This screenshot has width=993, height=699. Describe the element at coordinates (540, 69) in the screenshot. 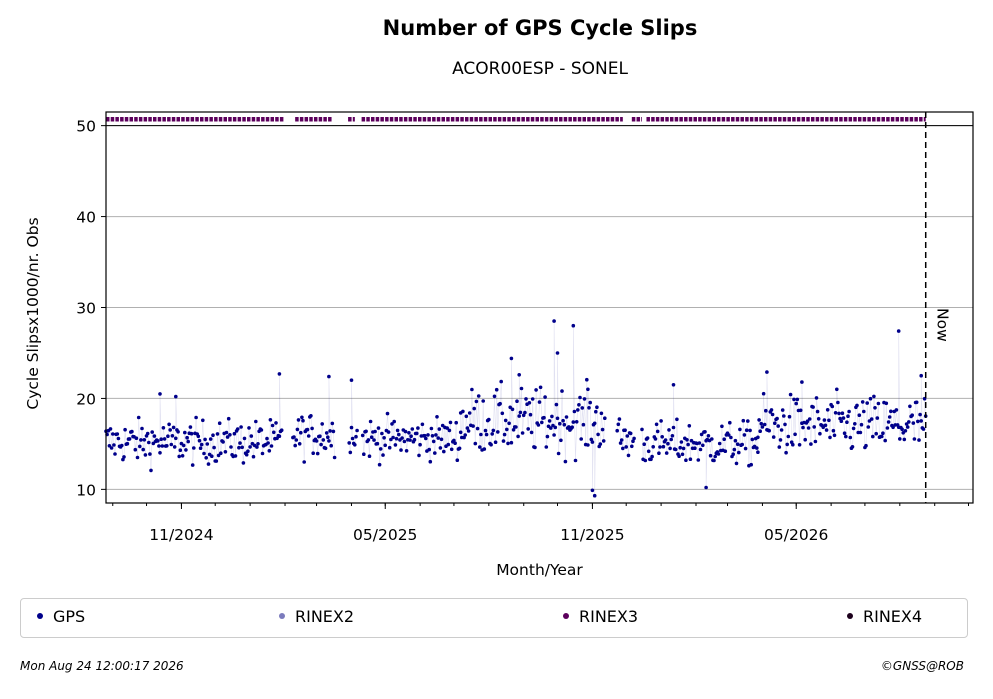

I see `chart-subtitle: ACOR00ESP - SONEL` at that location.